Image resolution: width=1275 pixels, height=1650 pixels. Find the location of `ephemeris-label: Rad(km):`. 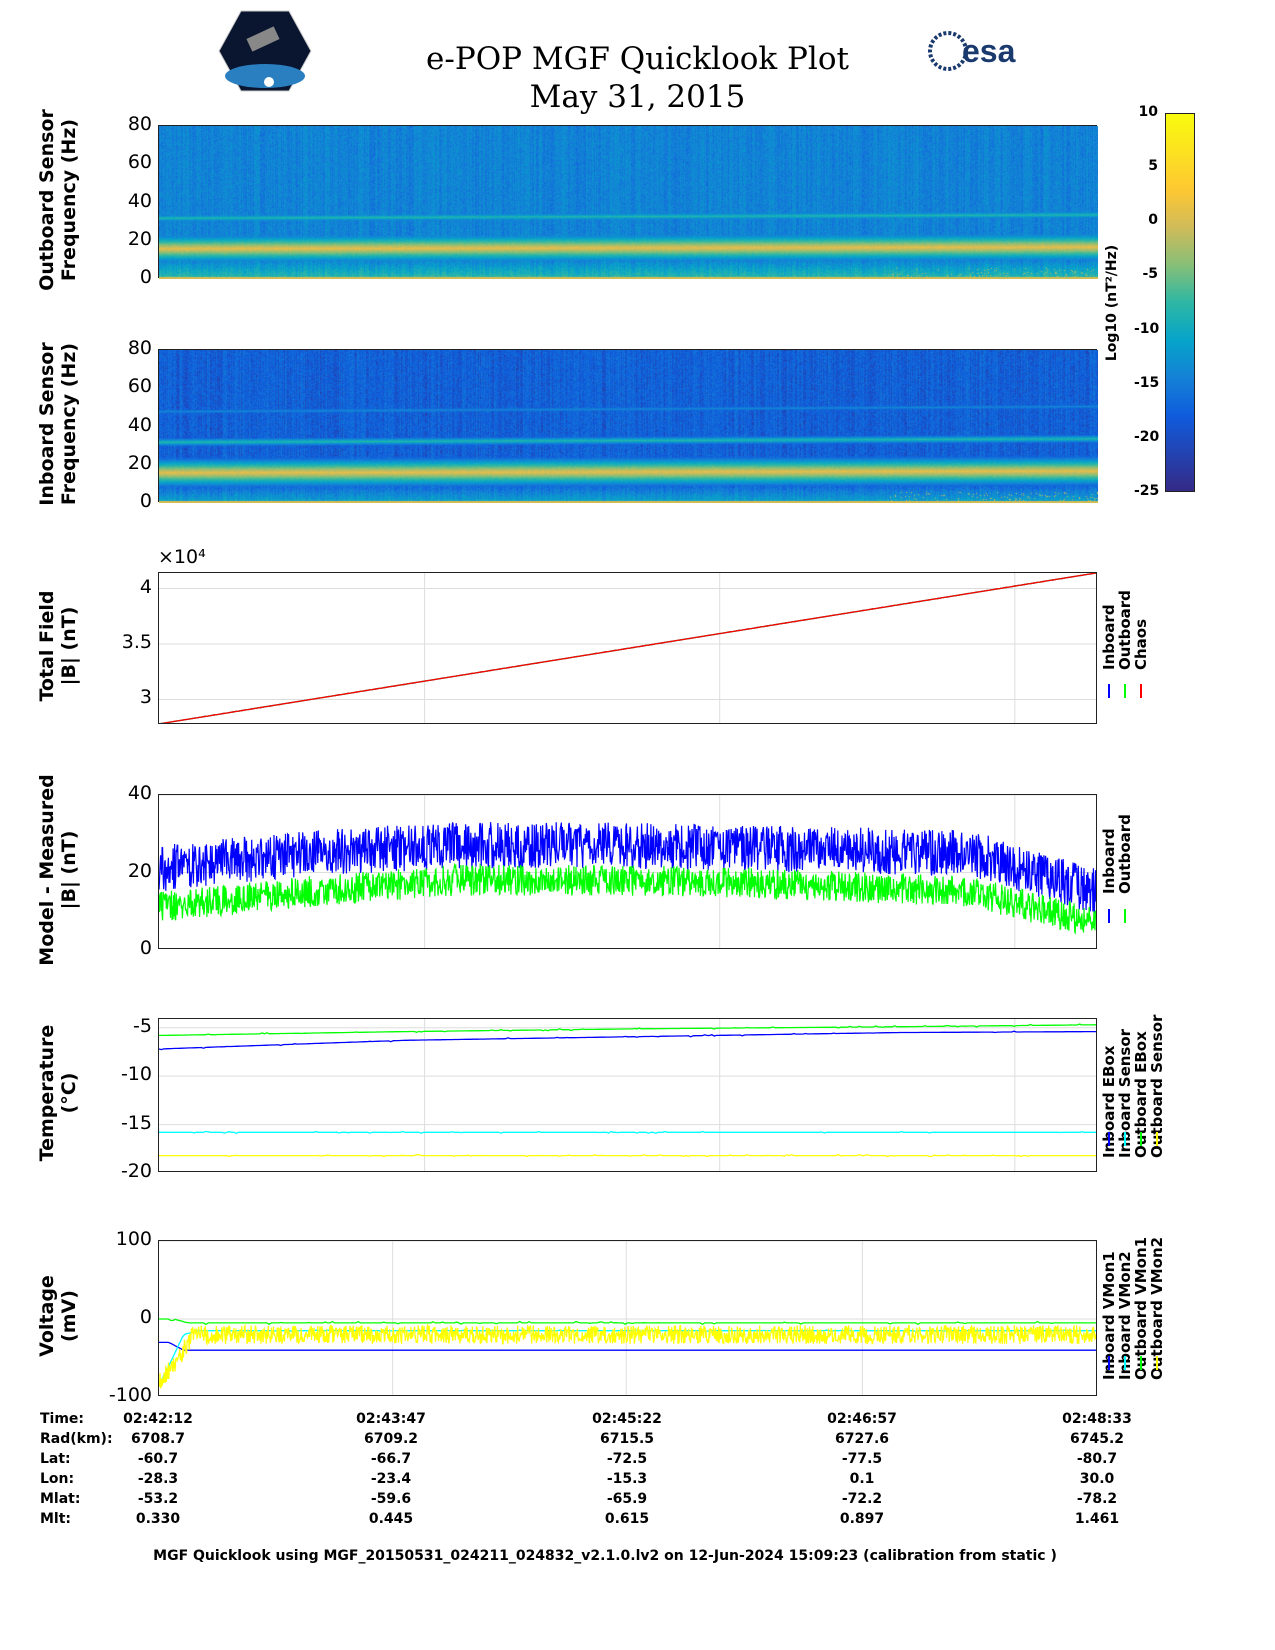

ephemeris-label: Rad(km): is located at coordinates (76, 1439).